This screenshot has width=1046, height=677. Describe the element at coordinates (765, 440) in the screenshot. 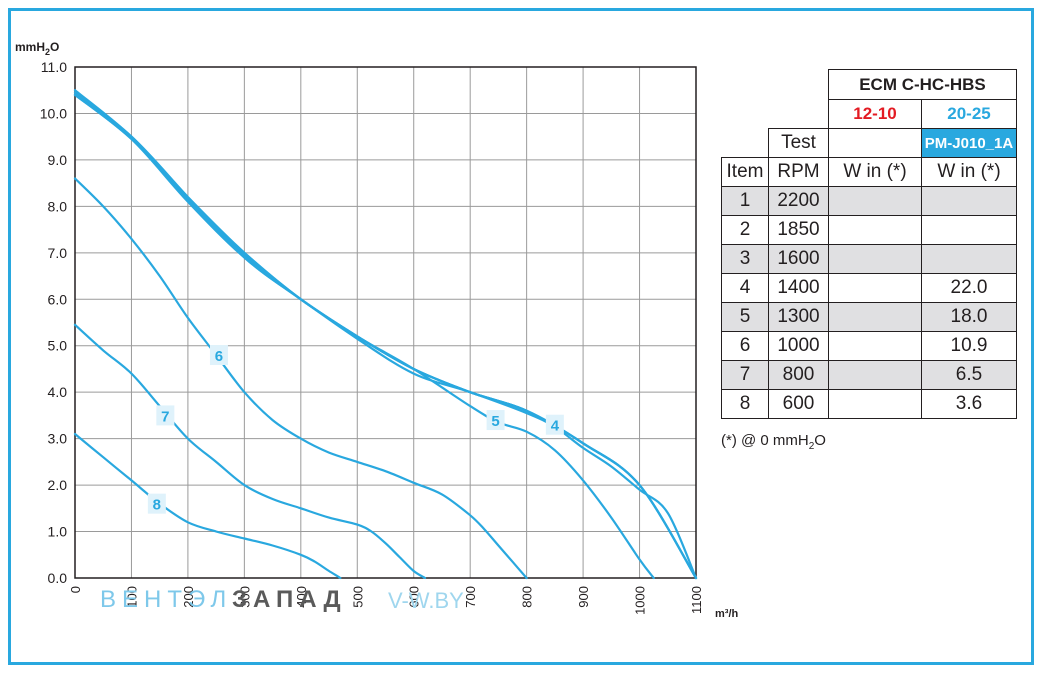

I see `footnote-prefix: (*) @ 0 mmH` at that location.